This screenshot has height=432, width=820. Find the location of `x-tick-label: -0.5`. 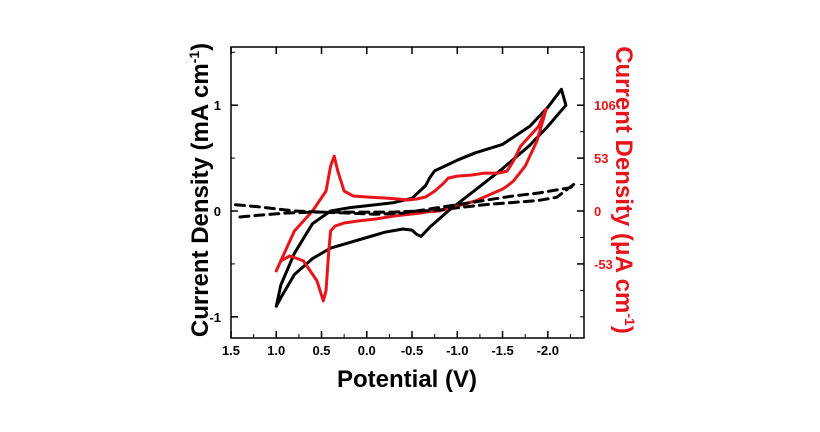

x-tick-label: -0.5 is located at coordinates (412, 350).